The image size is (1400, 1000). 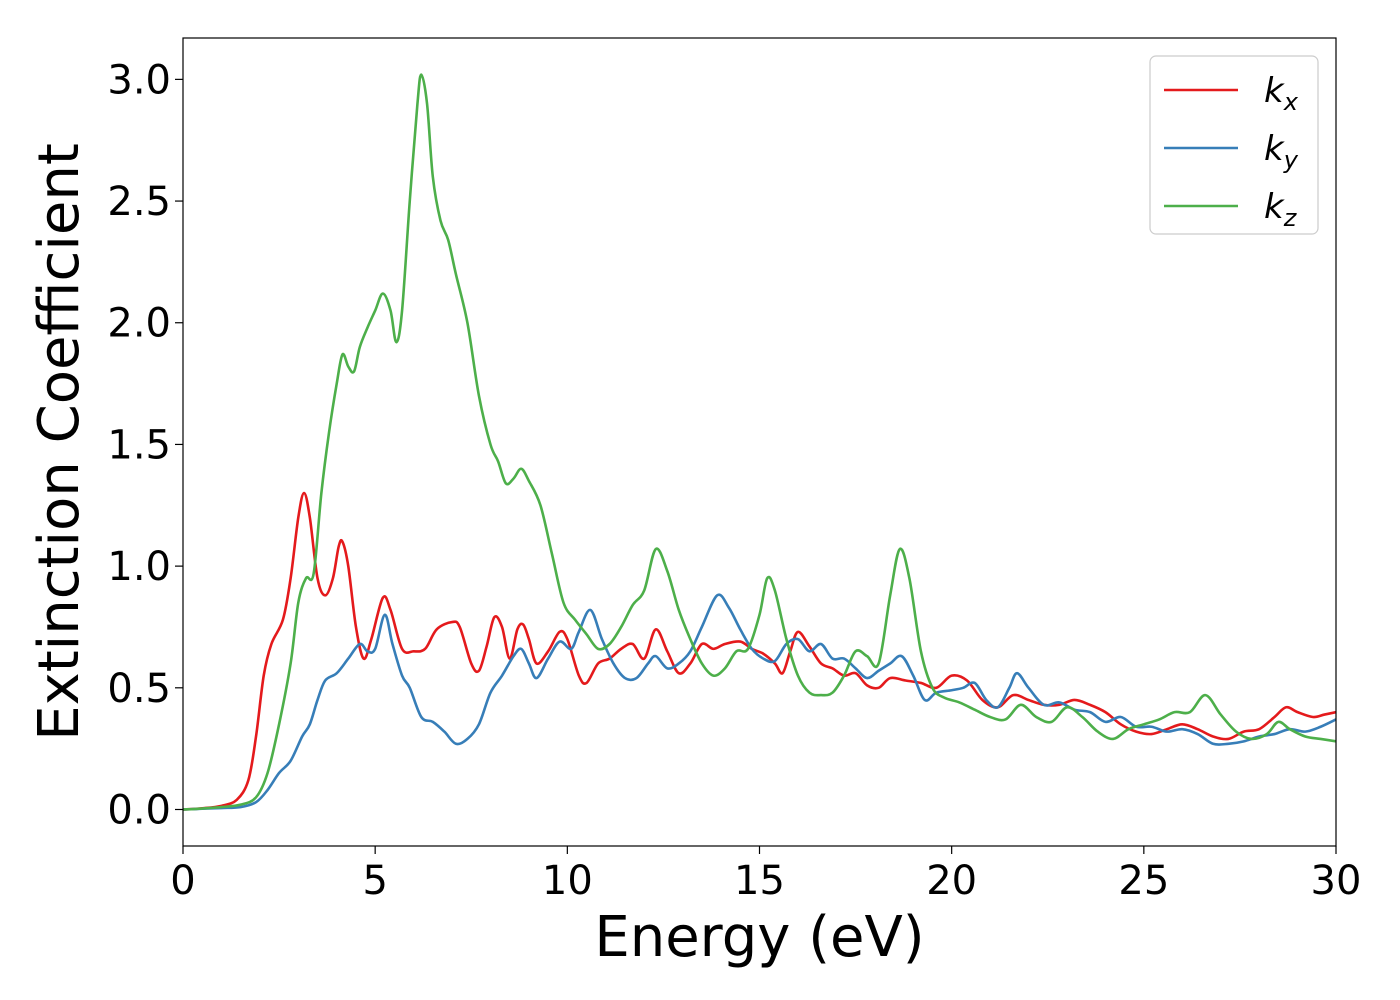 I want to click on x-tick-label: 25, so click(x=1143, y=881).